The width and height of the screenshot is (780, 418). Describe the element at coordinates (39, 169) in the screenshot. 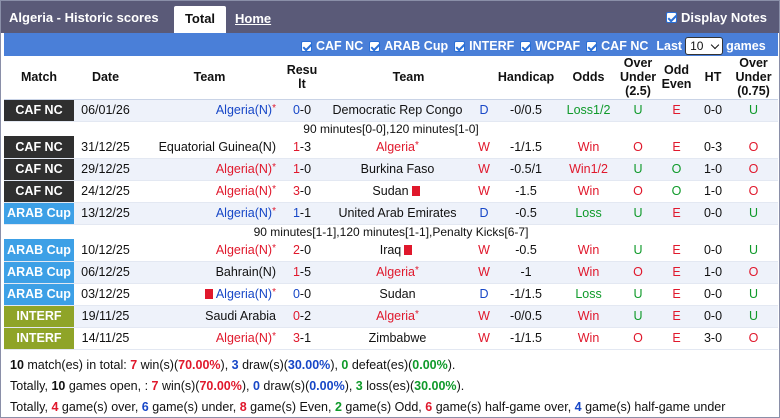

I see `competition-badge: CAF NC` at that location.